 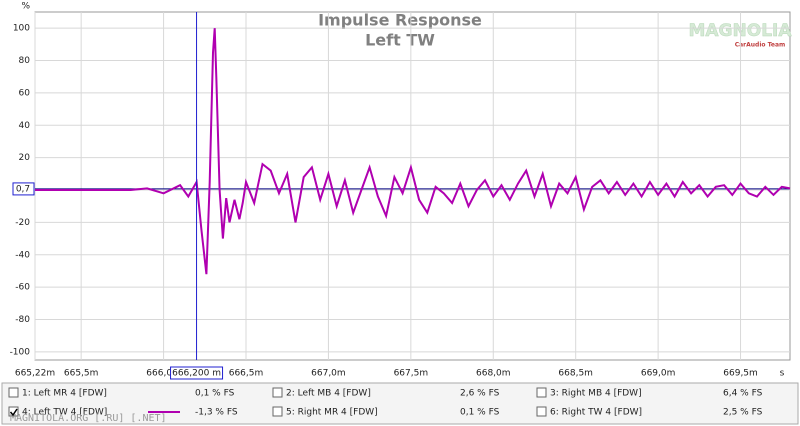 I want to click on y-tick-label: -20, so click(x=22, y=223).